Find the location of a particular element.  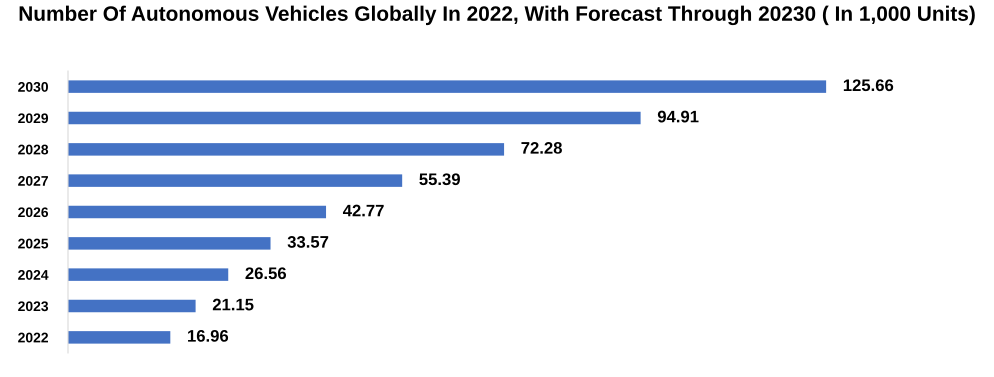

y-tick-label: 2025 is located at coordinates (33, 243).